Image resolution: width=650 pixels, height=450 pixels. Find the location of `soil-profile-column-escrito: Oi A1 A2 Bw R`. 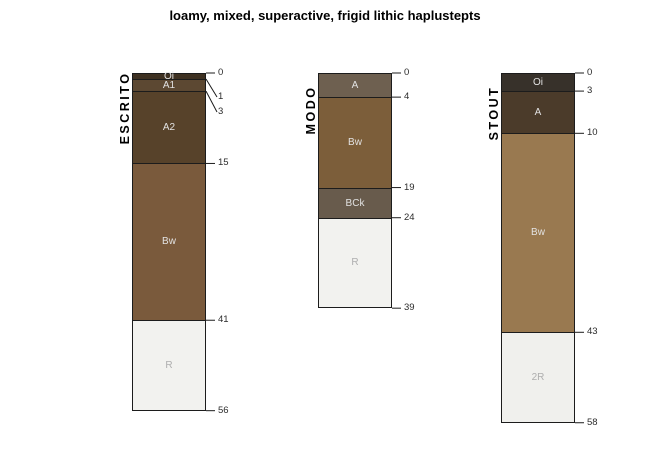

soil-profile-column-escrito: Oi A1 A2 Bw R is located at coordinates (169, 240).